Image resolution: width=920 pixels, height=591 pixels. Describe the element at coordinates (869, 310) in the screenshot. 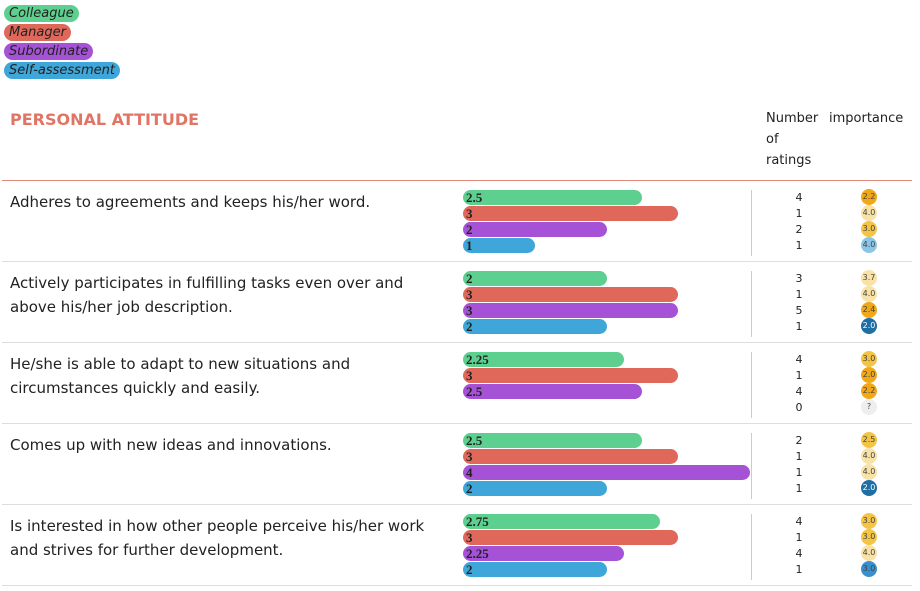

I see `importance-badge: 2.4` at that location.